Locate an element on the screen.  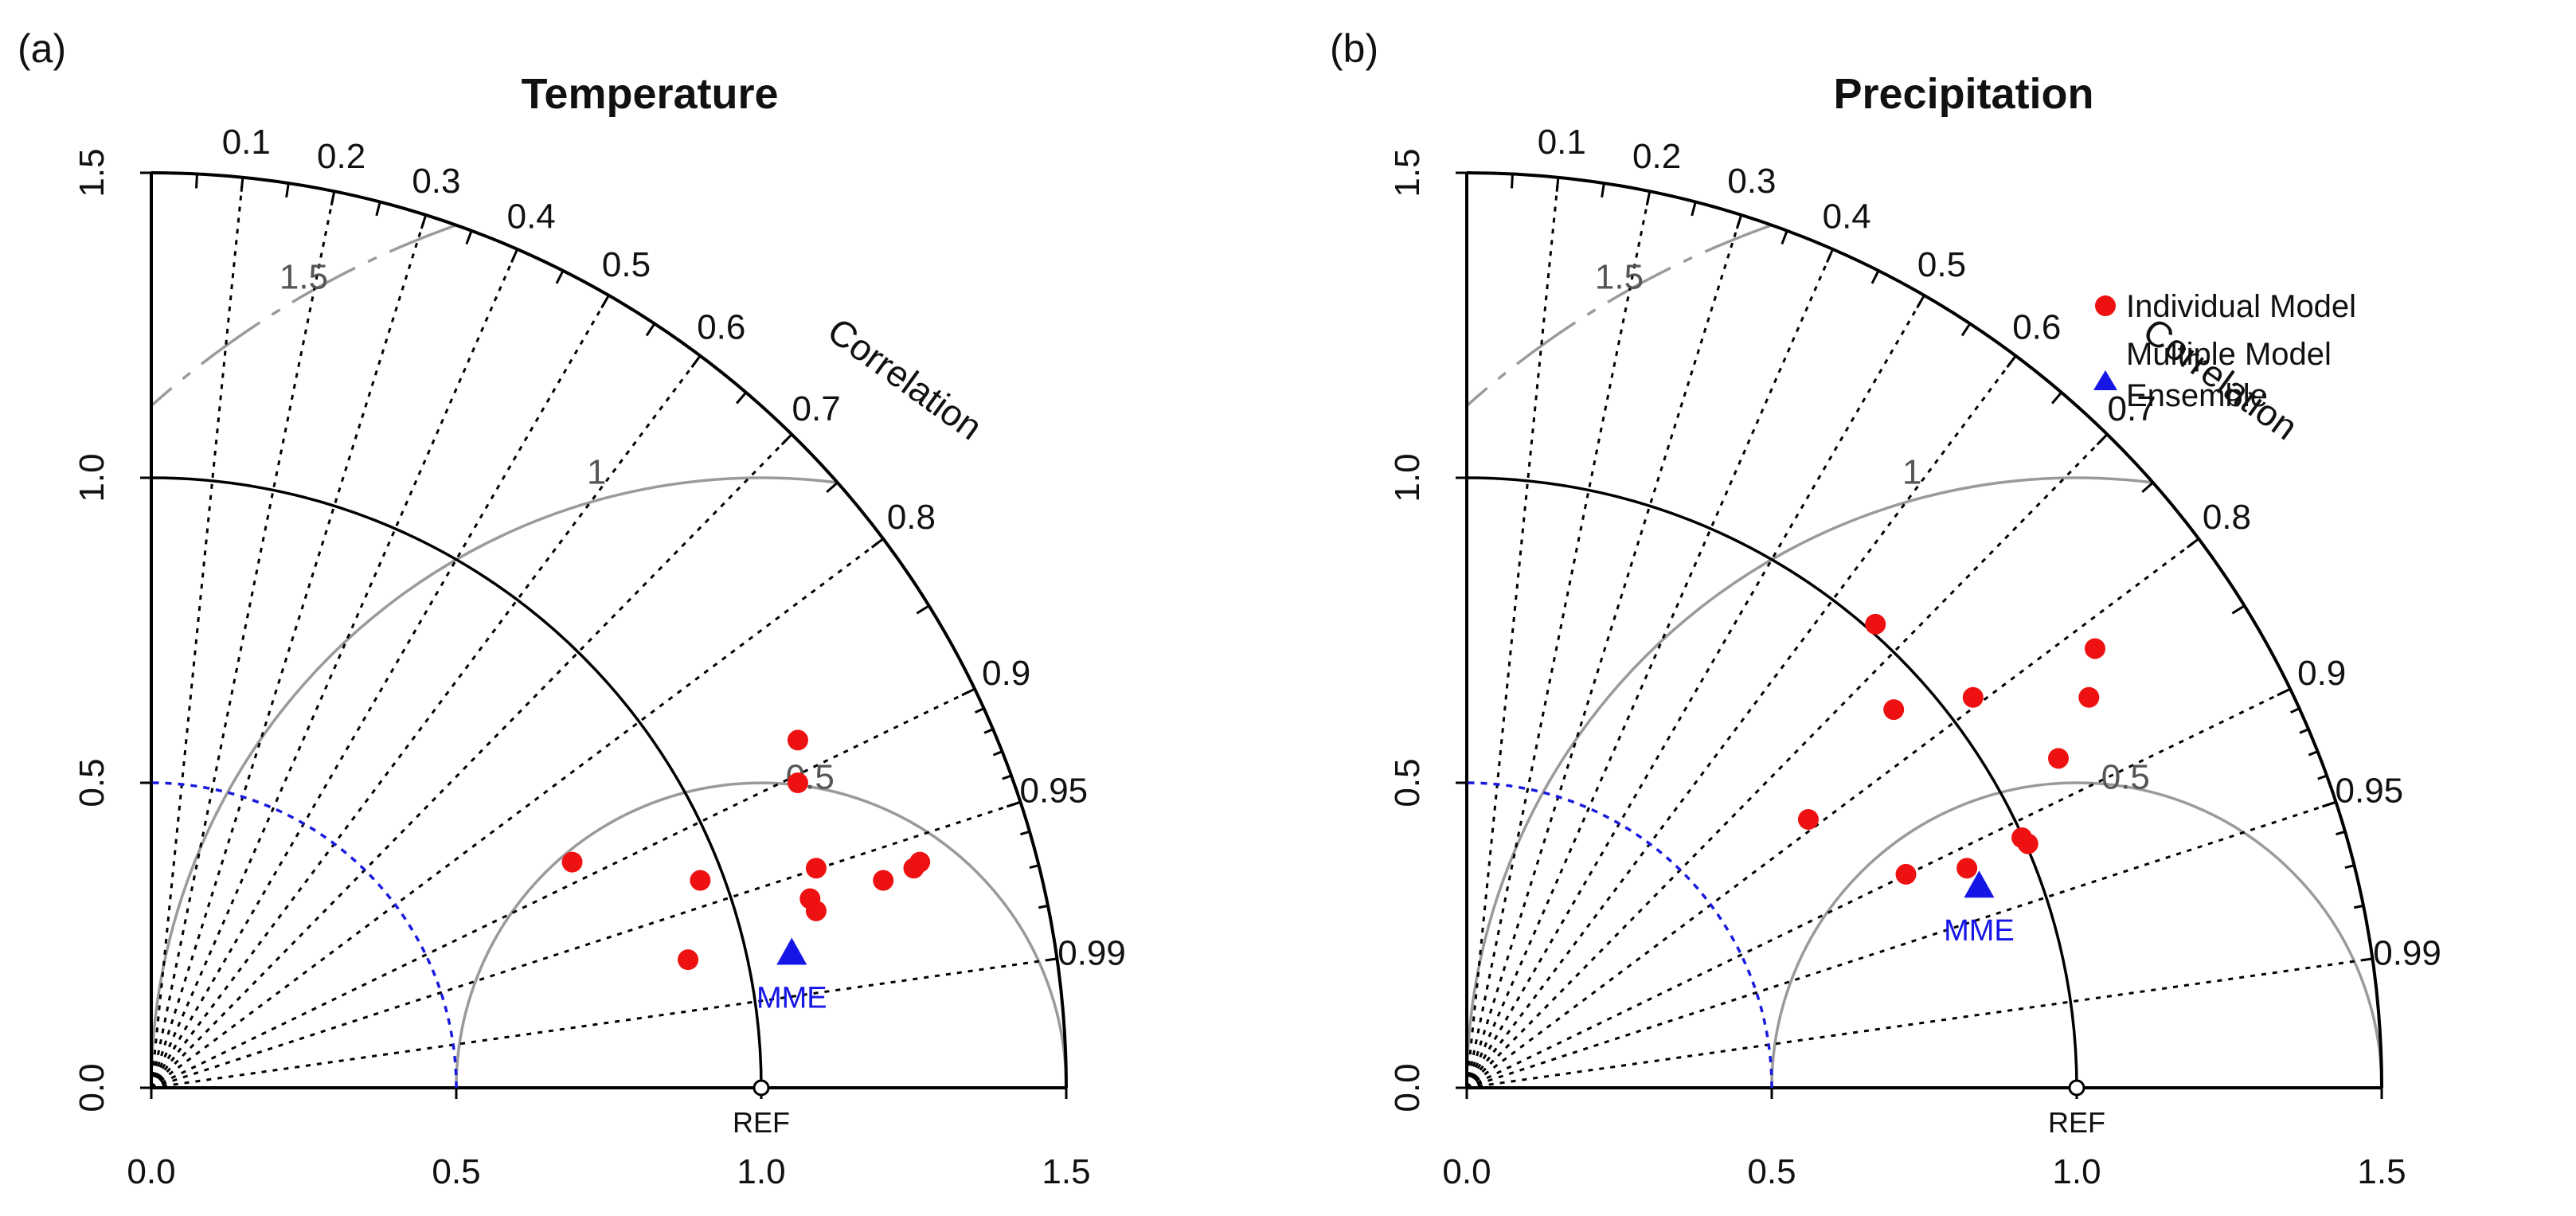
mme-marker: MME is located at coordinates (1980, 909).